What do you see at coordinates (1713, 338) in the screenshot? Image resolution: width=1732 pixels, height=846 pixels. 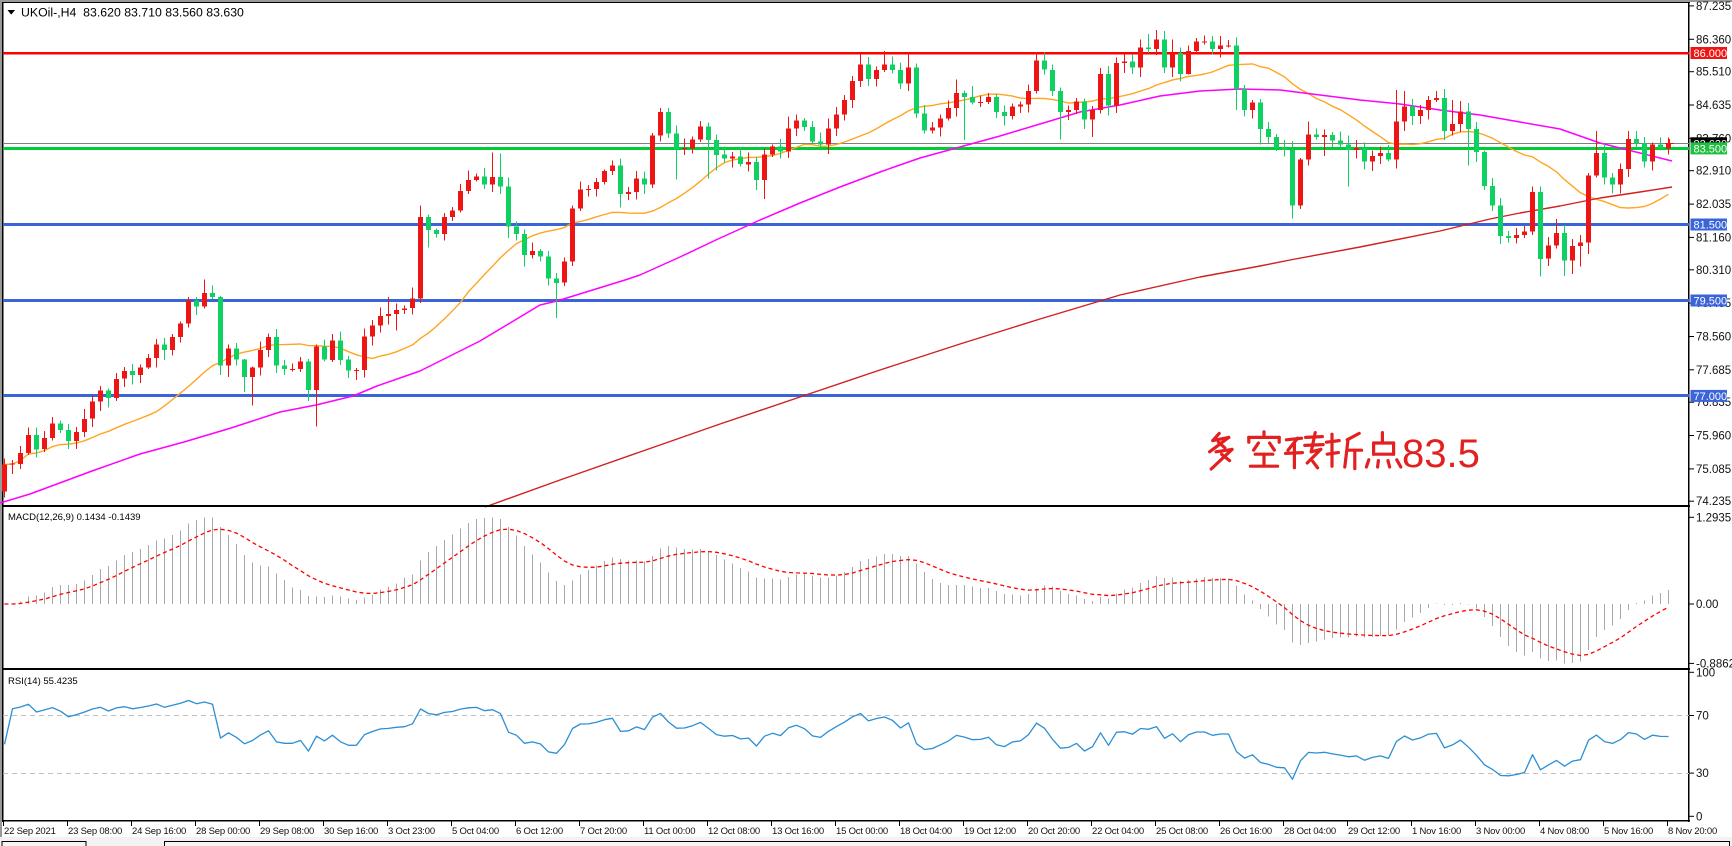 I see `svg-text: 78.560` at bounding box center [1713, 338].